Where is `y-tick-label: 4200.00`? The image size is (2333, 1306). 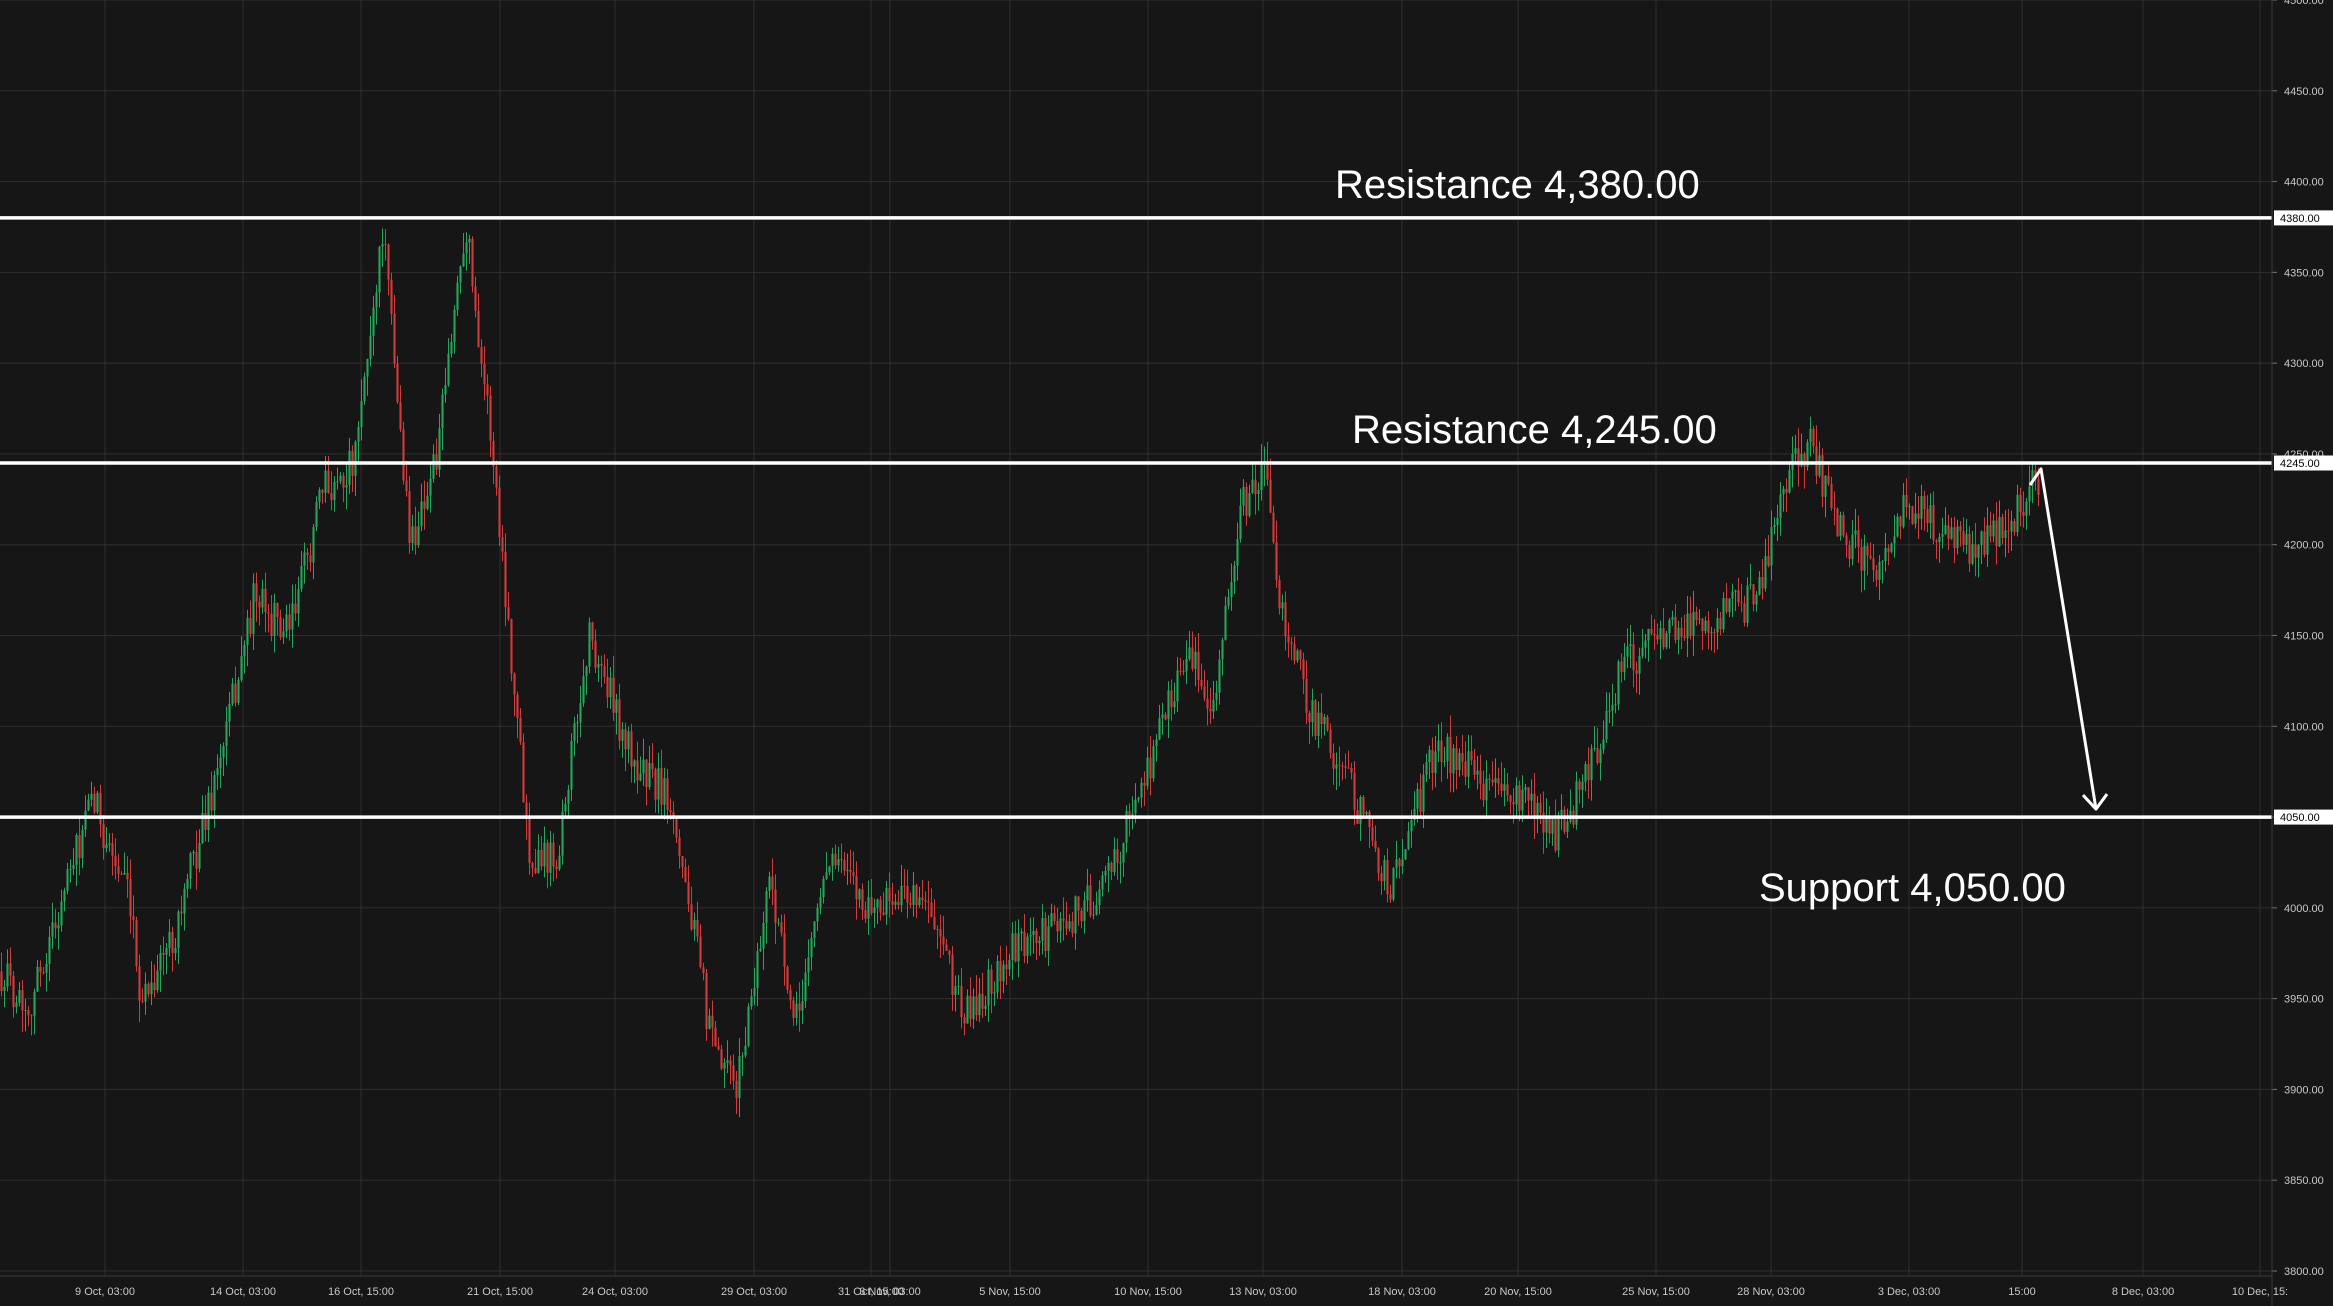
y-tick-label: 4200.00 is located at coordinates (2304, 546).